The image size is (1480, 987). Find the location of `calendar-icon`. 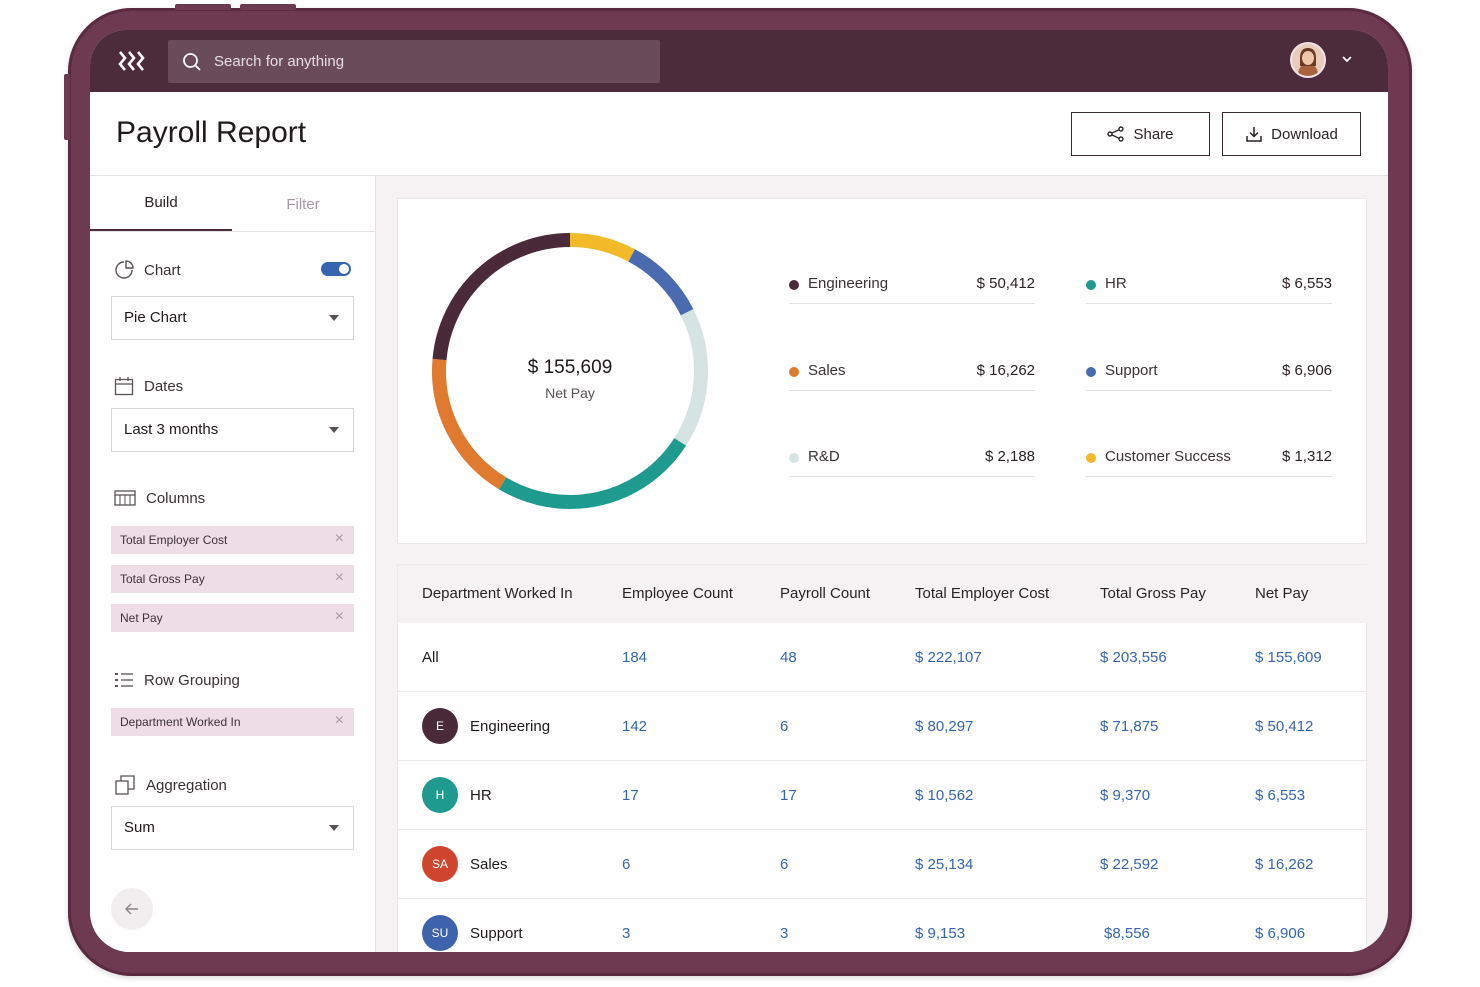

calendar-icon is located at coordinates (124, 386).